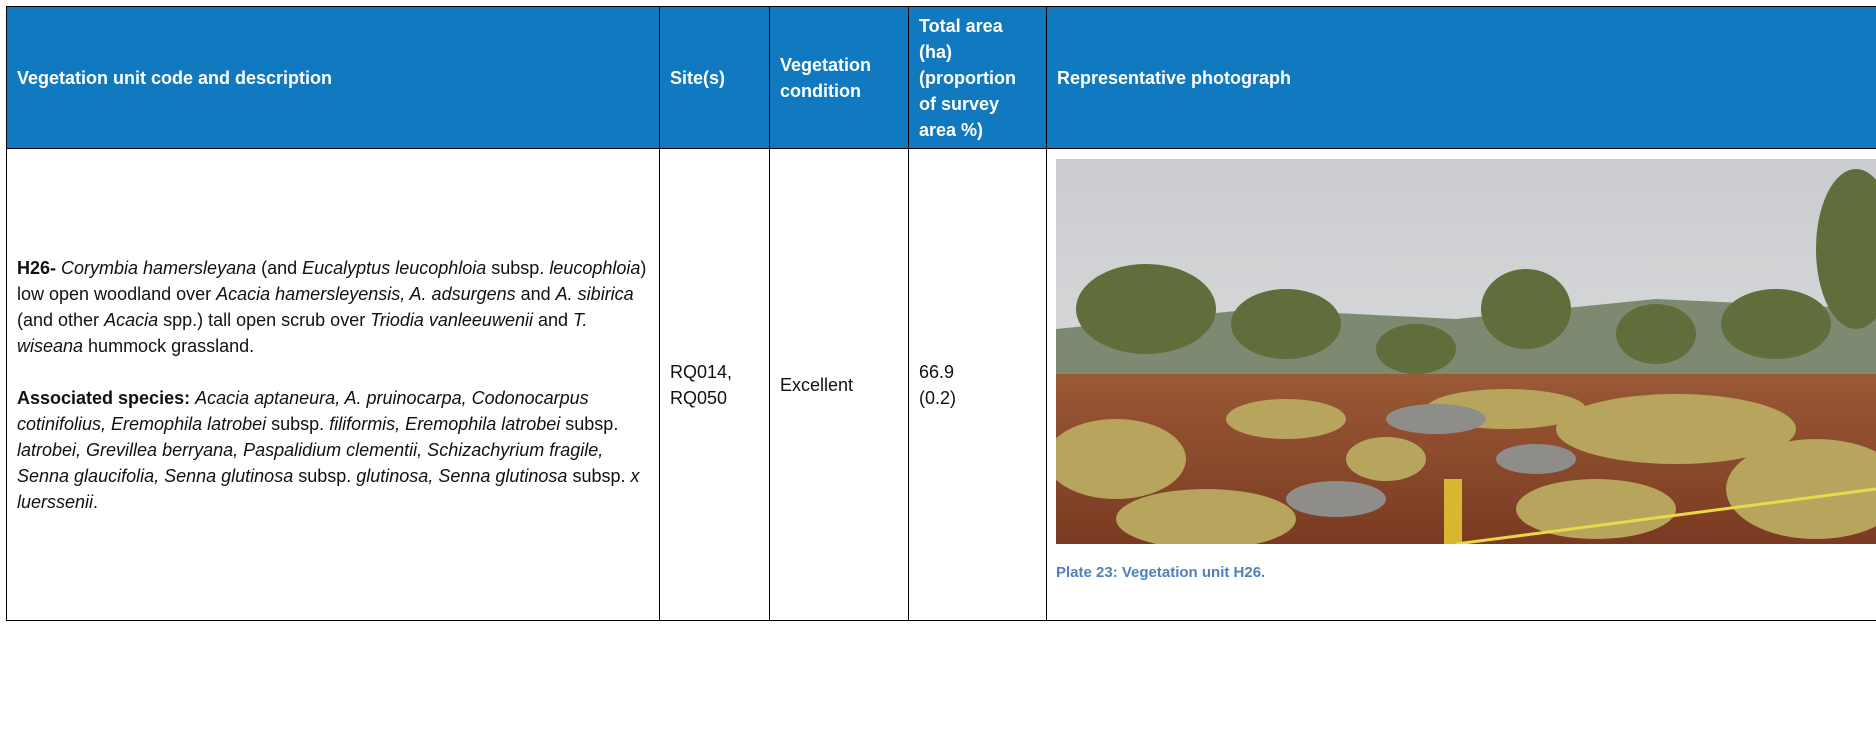  Describe the element at coordinates (96, 501) in the screenshot. I see `text-run: .` at that location.